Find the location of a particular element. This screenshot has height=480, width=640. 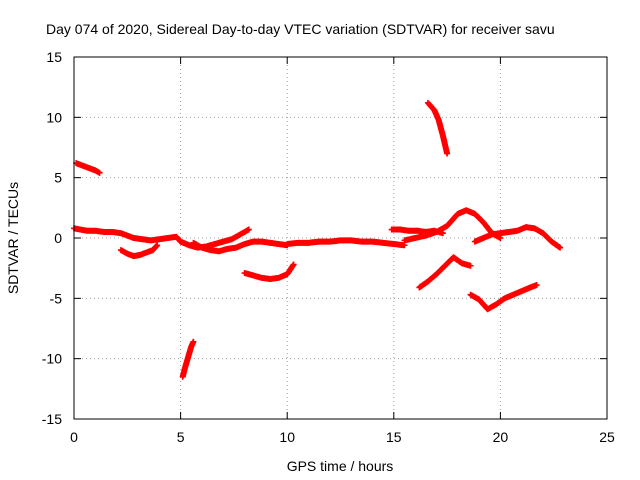

y-tick-label: -5 is located at coordinates (56, 298).